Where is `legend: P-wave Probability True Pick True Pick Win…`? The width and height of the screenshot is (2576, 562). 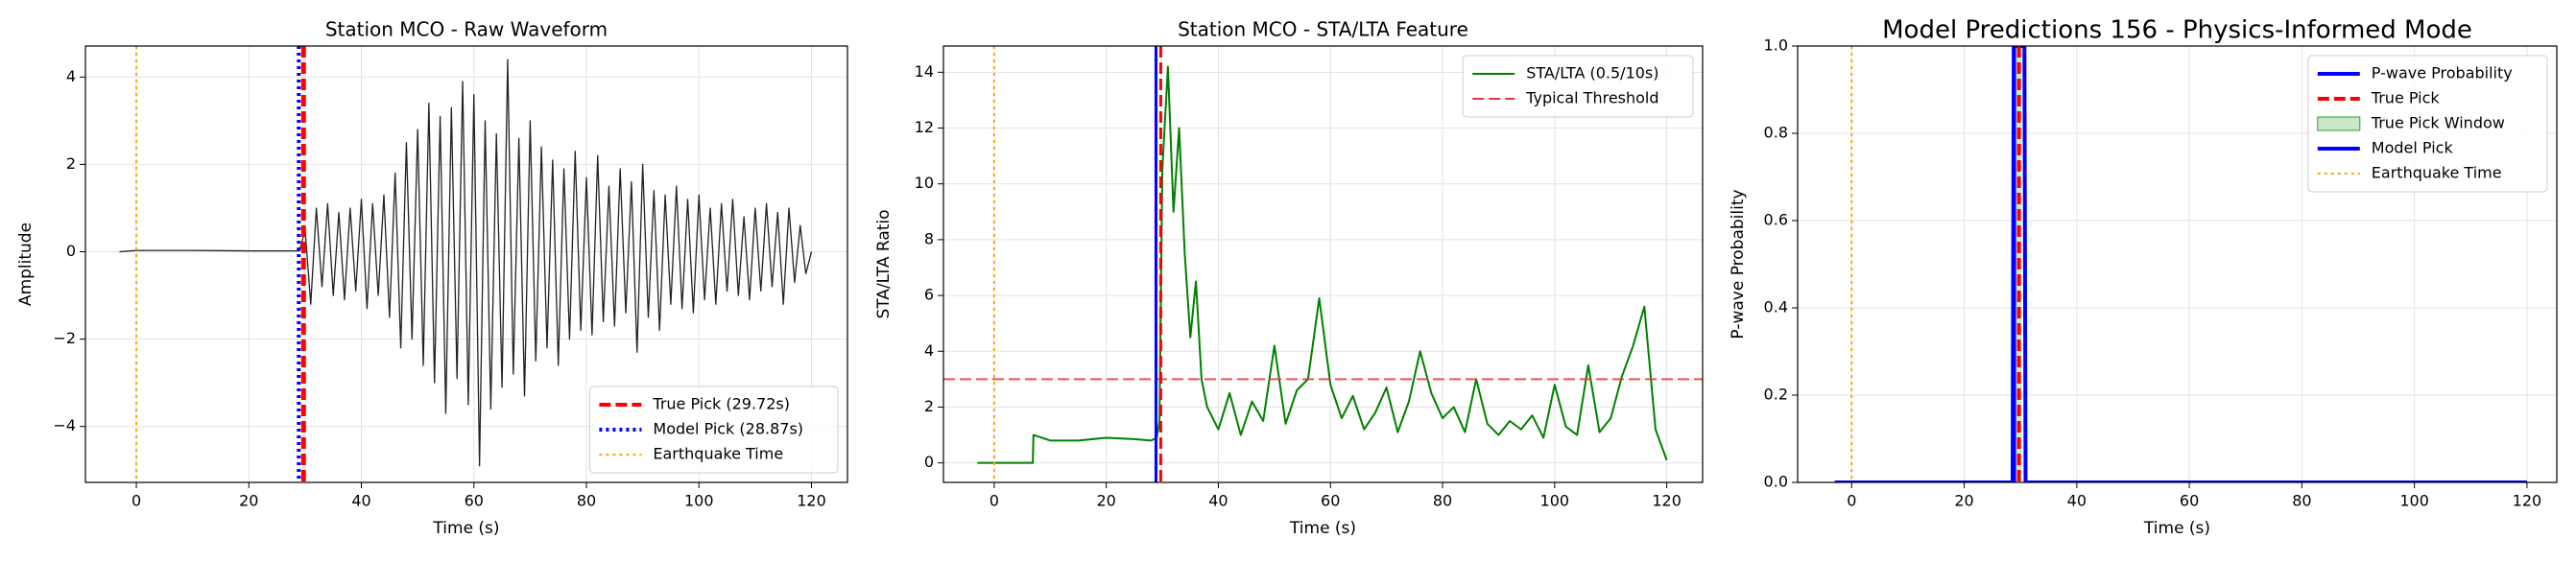 legend: P-wave Probability True Pick True Pick Win… is located at coordinates (2427, 124).